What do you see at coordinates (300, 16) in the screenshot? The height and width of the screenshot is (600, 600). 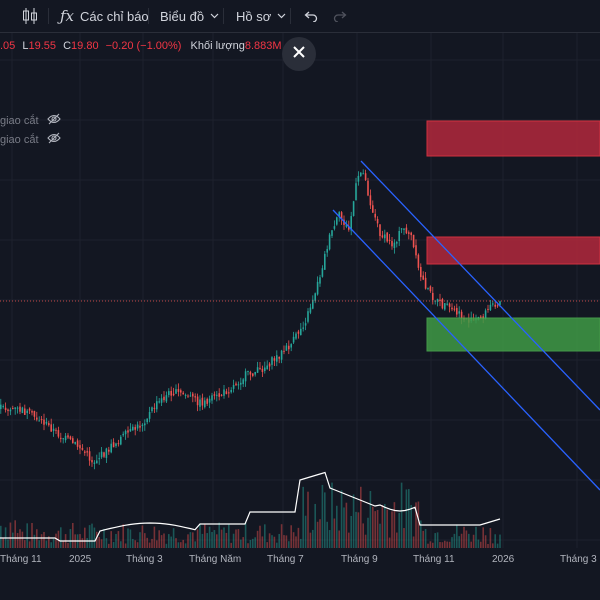 I see `top-toolbar: ƒx Các chỉ báo Biểu đồ Hồ sơ` at bounding box center [300, 16].